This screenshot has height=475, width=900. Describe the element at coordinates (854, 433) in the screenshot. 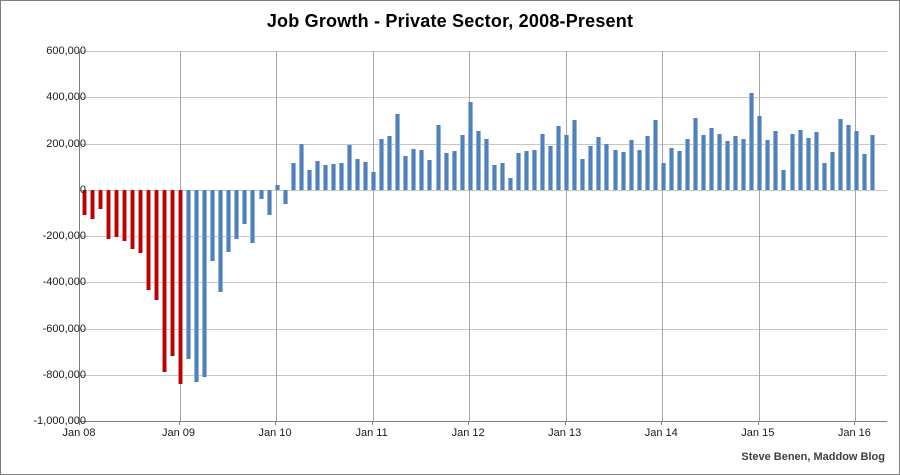

I see `x-axis-label: Jan 16` at that location.